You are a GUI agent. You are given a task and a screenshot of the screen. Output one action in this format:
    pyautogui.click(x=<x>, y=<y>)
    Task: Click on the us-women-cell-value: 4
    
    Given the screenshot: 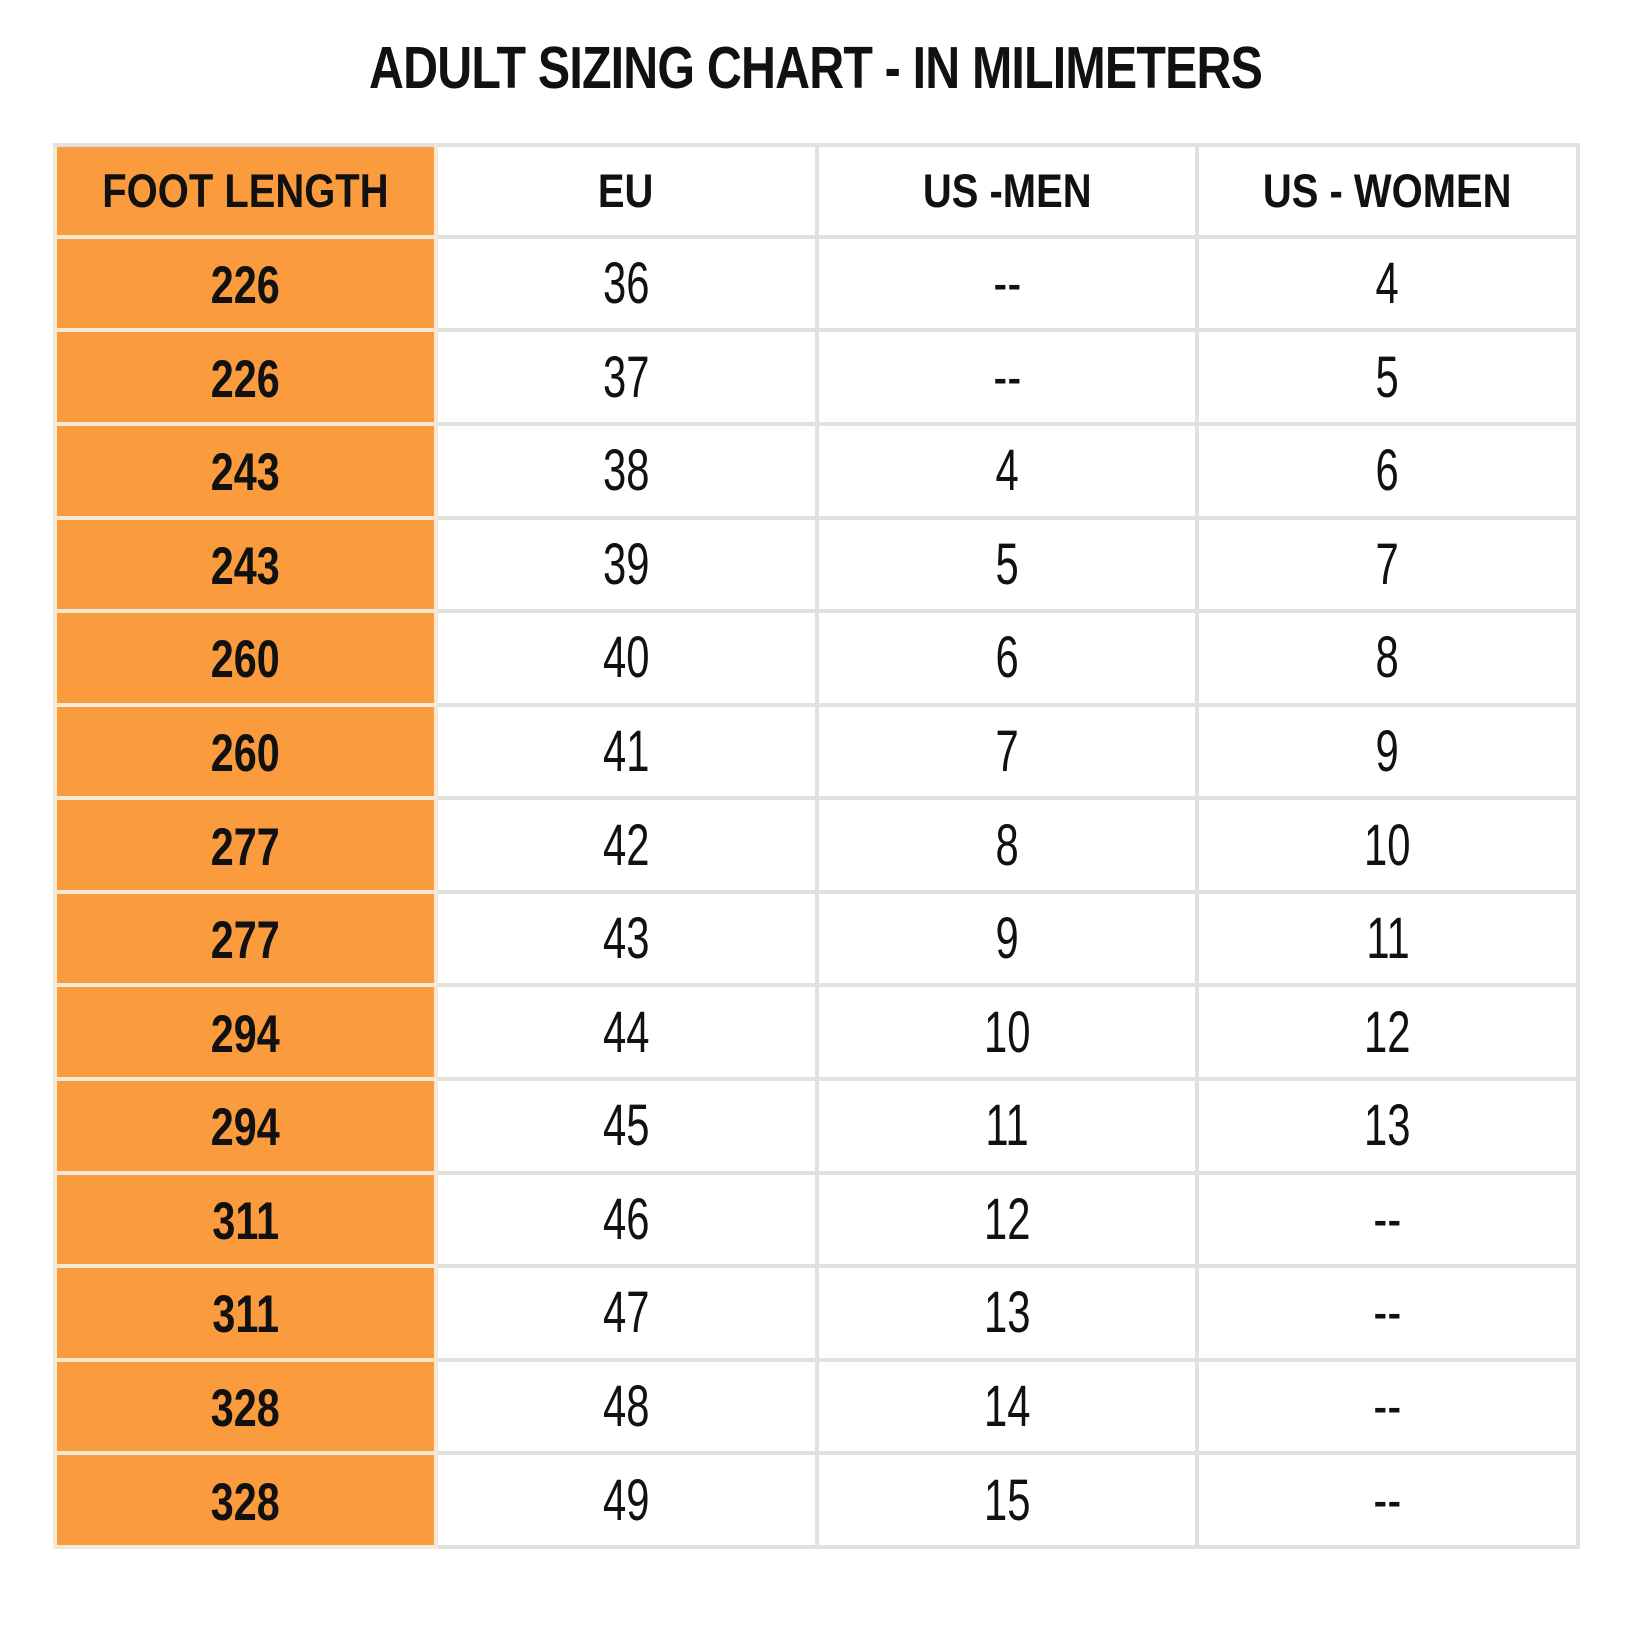 What is the action you would take?
    pyautogui.click(x=1388, y=284)
    